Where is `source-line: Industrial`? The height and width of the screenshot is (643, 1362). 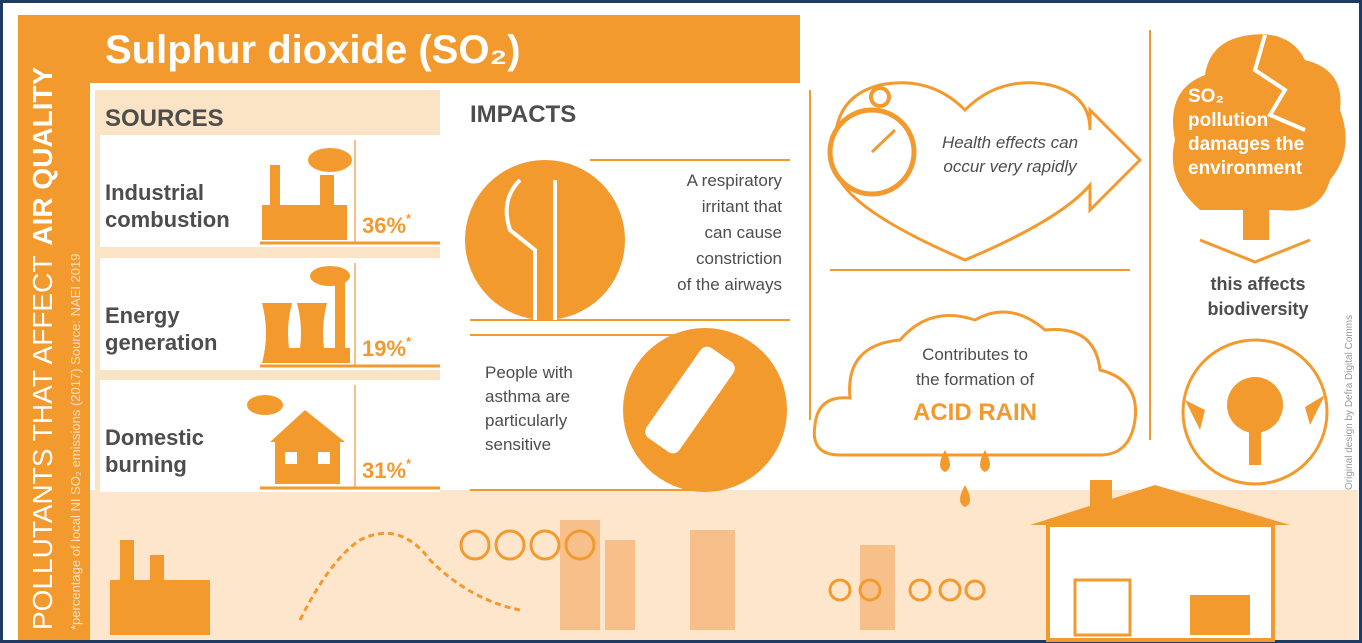 source-line: Industrial is located at coordinates (154, 192).